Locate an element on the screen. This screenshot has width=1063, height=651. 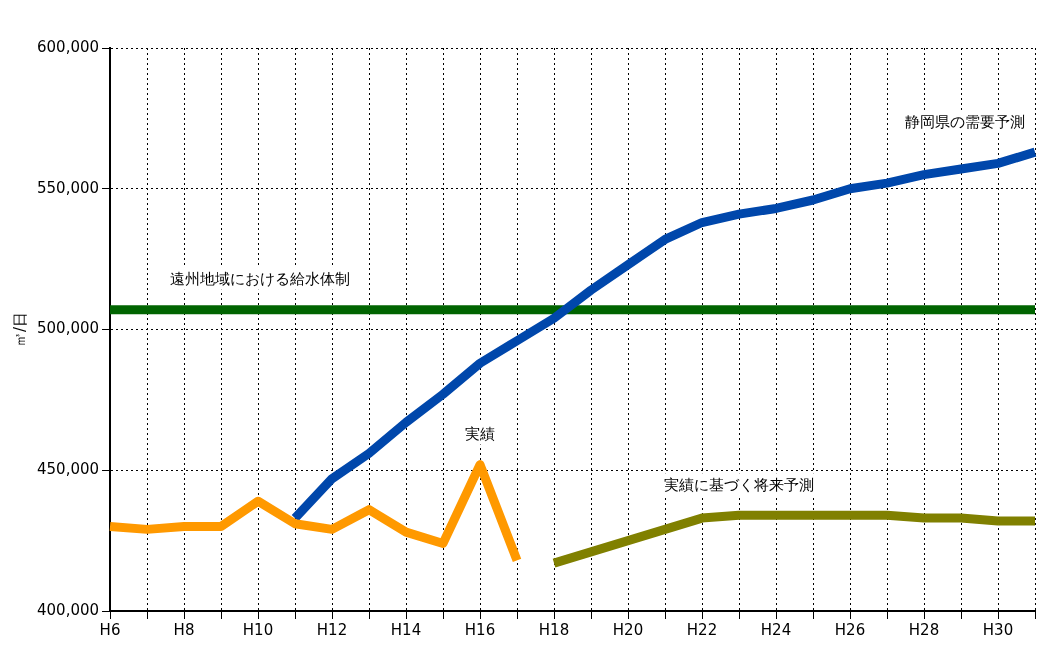
y-tick-label: 400,000 is located at coordinates (68, 609).